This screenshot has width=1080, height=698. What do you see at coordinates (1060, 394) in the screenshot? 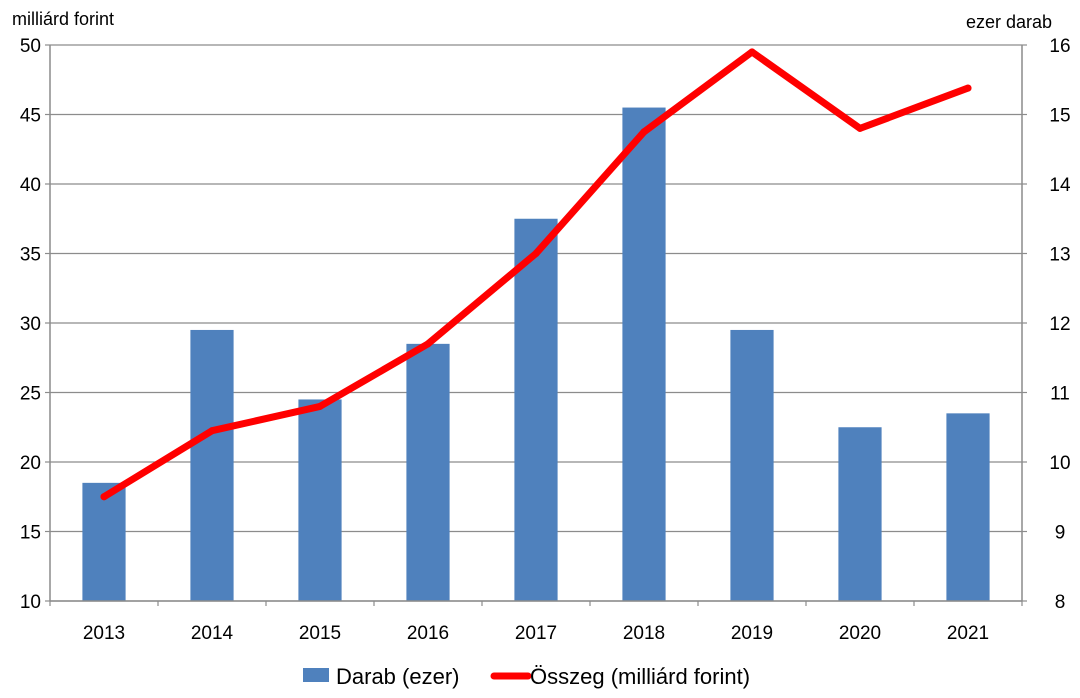
I see `right-tick-label: 11` at bounding box center [1060, 394].